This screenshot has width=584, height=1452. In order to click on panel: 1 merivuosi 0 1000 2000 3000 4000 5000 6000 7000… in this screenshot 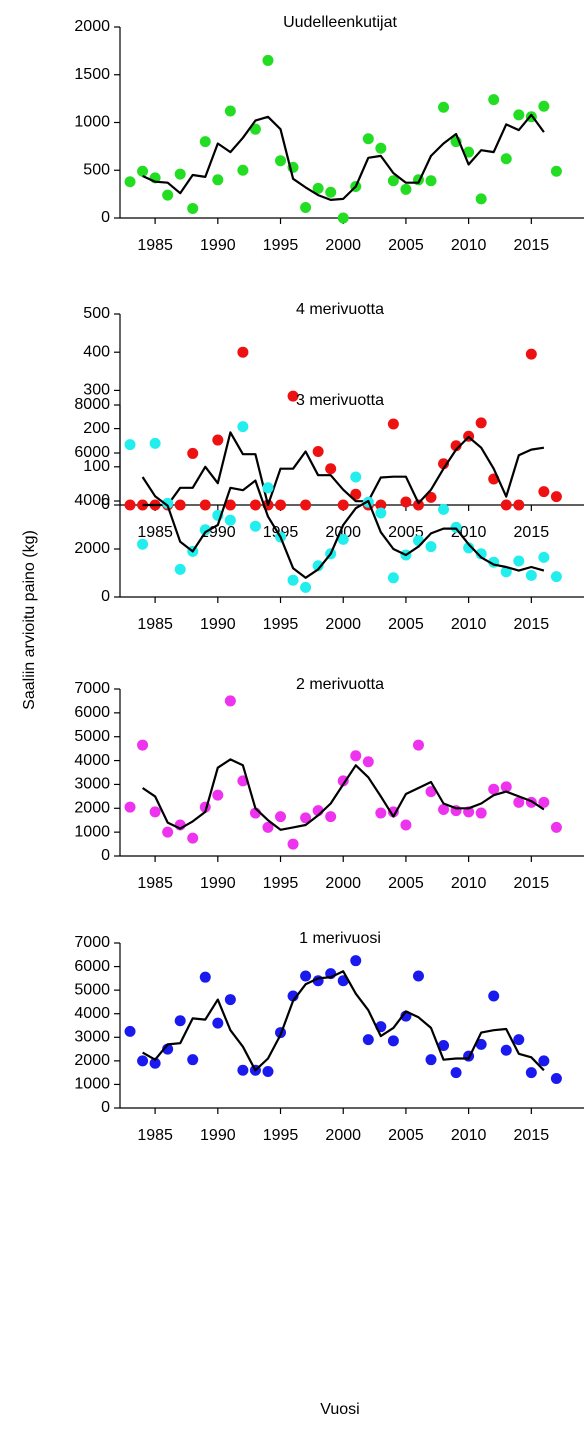, I will do `click(329, 1037)`.